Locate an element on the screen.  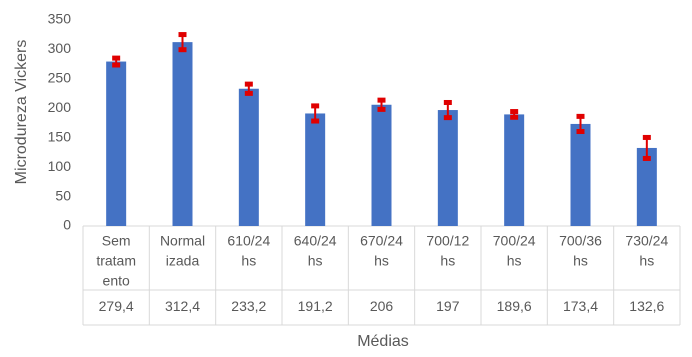
x-tick-label: Normal is located at coordinates (182, 241).